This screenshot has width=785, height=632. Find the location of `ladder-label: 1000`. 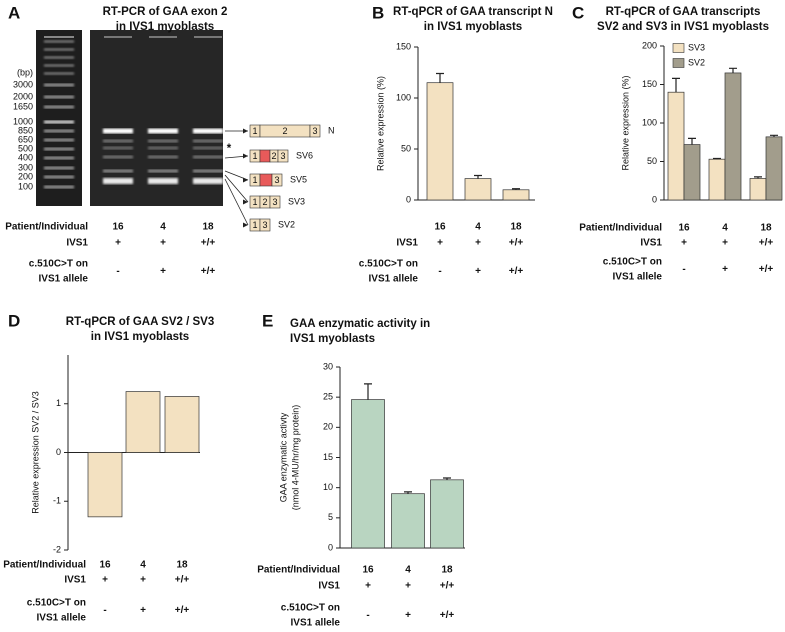

ladder-label: 1000 is located at coordinates (23, 121).